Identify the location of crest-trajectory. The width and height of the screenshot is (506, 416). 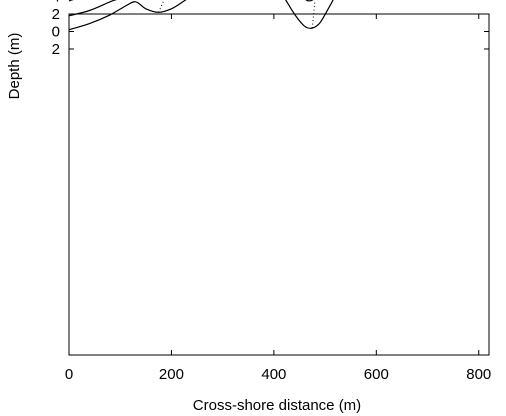
(161, 6).